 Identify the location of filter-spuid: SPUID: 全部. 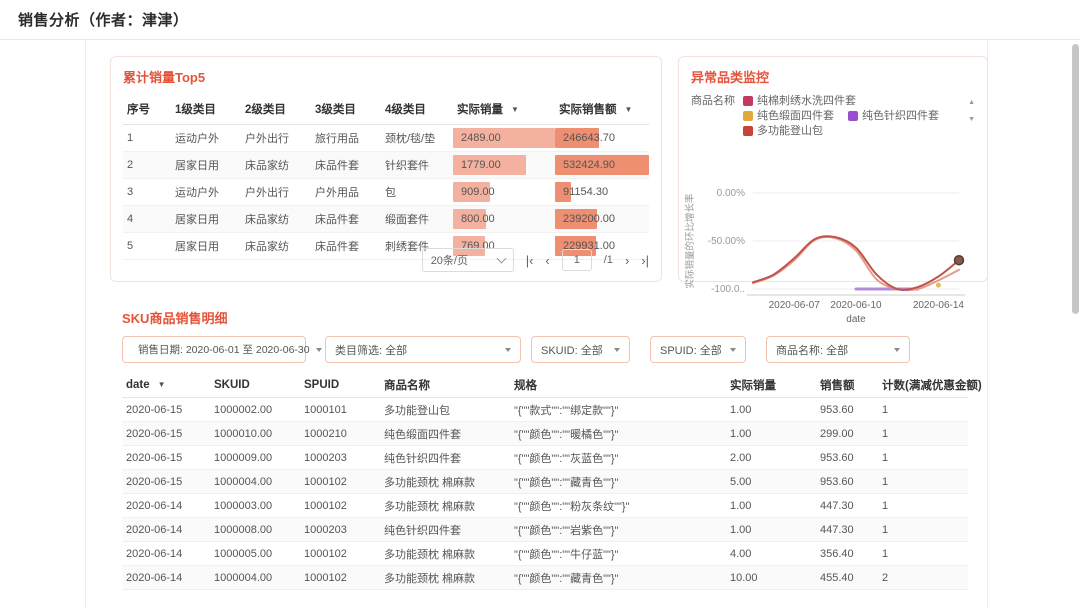
(698, 349).